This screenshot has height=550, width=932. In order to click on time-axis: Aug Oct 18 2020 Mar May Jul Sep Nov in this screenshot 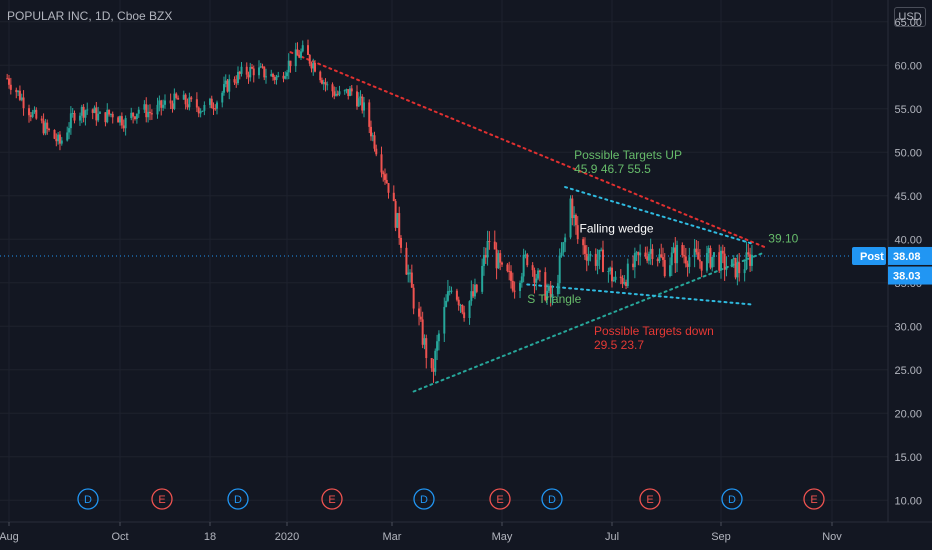, I will do `click(421, 532)`.